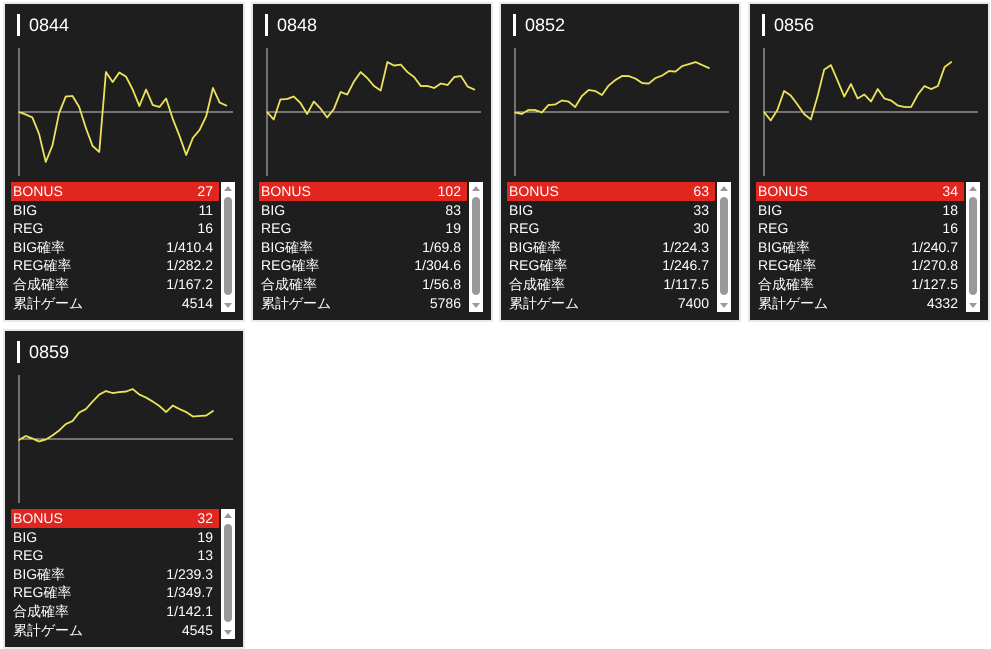 Image resolution: width=991 pixels, height=649 pixels. I want to click on text: 1/117.5, so click(686, 284).